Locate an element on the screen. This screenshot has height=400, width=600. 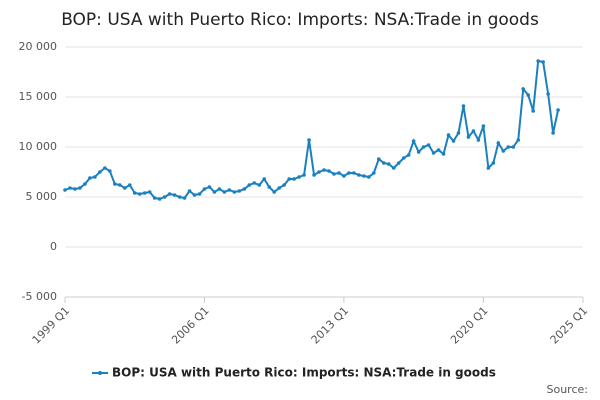
legend-marker is located at coordinates (100, 373).